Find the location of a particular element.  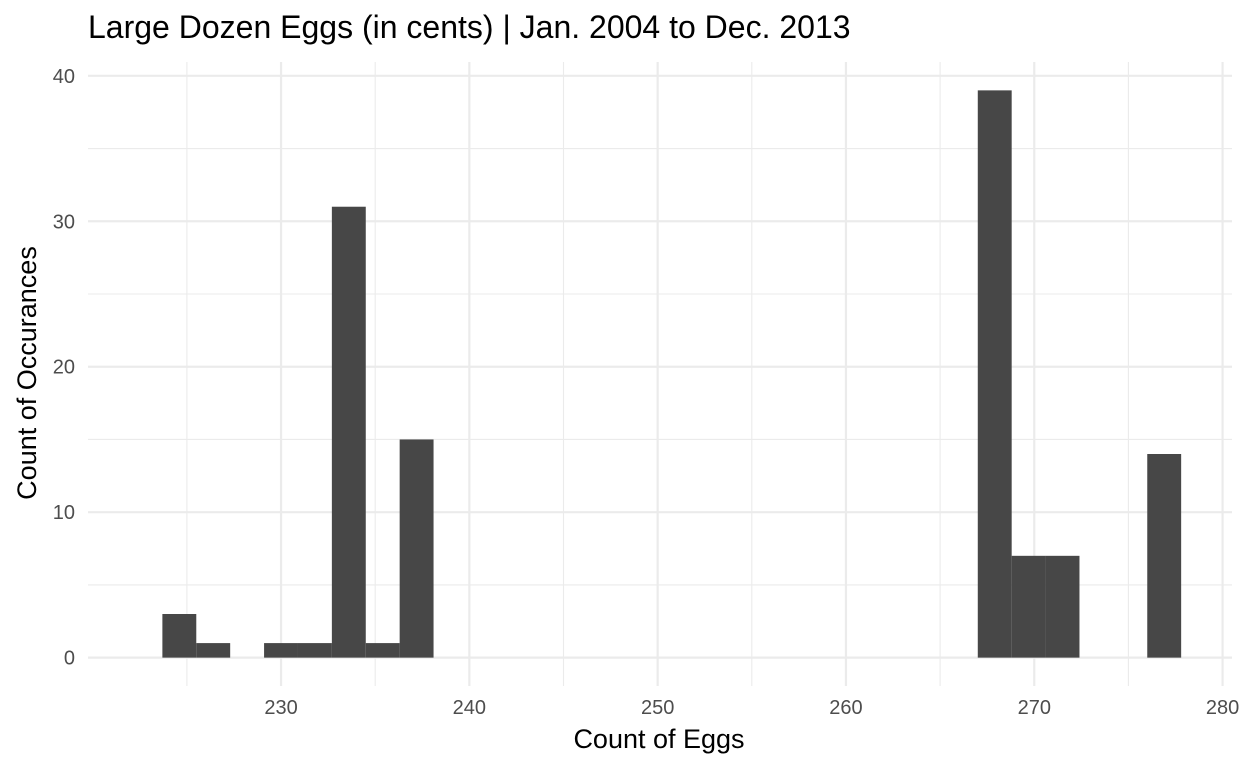

x-tick-label: 280 is located at coordinates (1222, 708).